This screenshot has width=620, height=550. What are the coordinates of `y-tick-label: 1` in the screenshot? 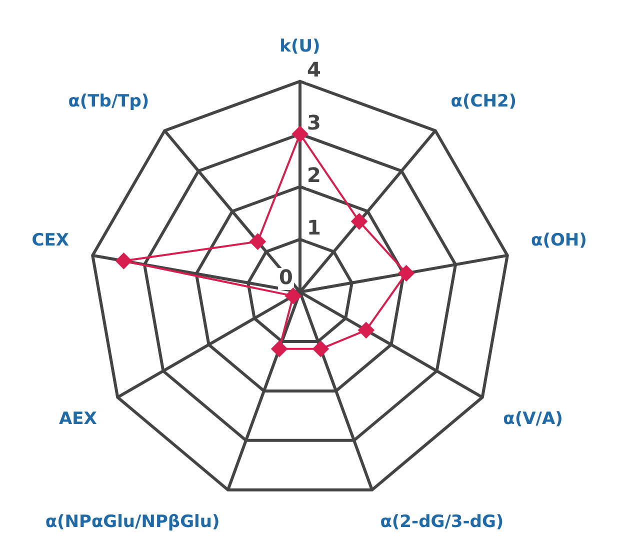 It's located at (314, 228).